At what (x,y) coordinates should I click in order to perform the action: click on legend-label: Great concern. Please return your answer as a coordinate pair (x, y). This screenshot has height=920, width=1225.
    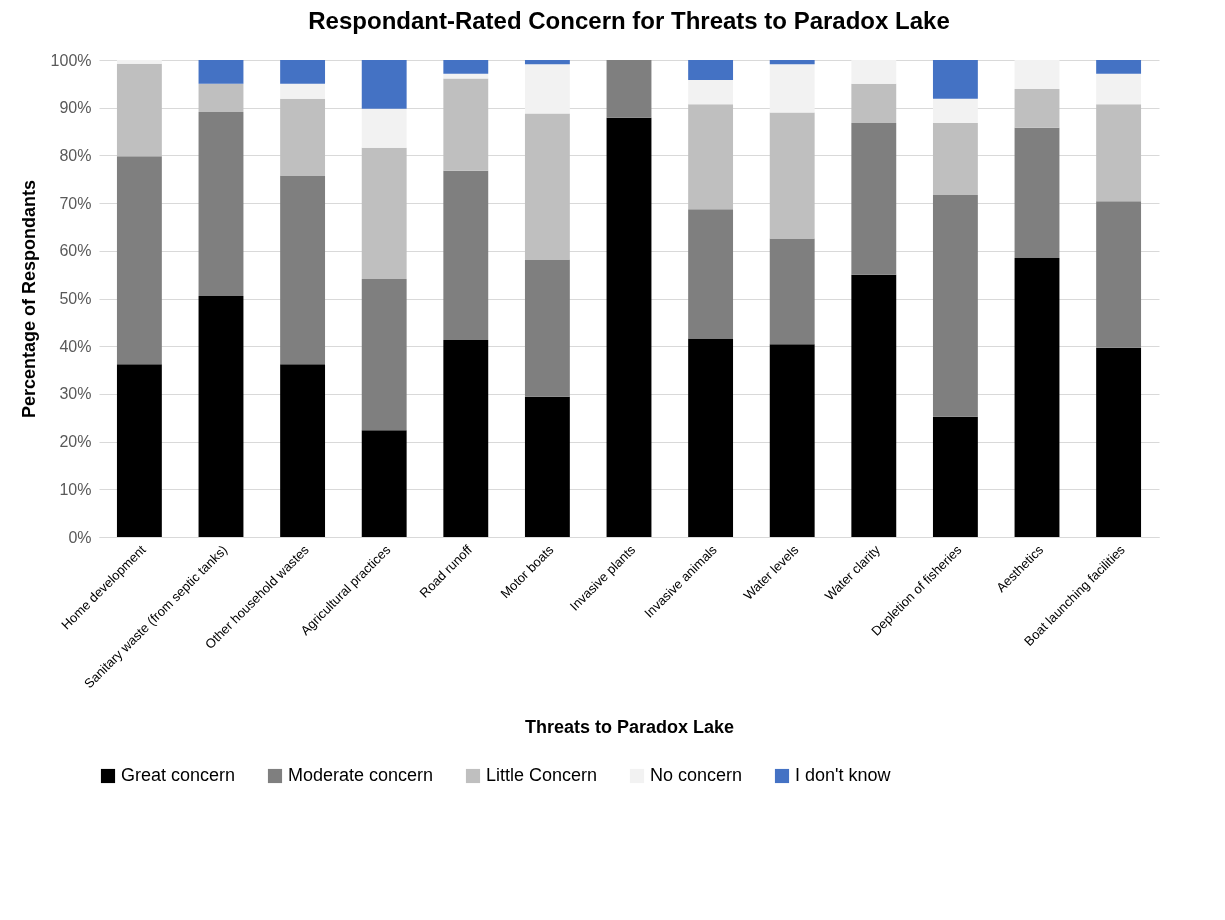
    Looking at the image, I should click on (178, 775).